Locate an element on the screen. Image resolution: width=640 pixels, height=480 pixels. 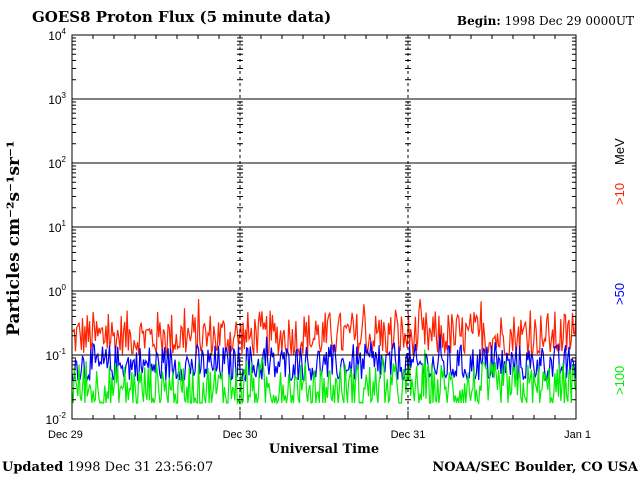
y-tick-label: 10¹ is located at coordinates (57, 227).